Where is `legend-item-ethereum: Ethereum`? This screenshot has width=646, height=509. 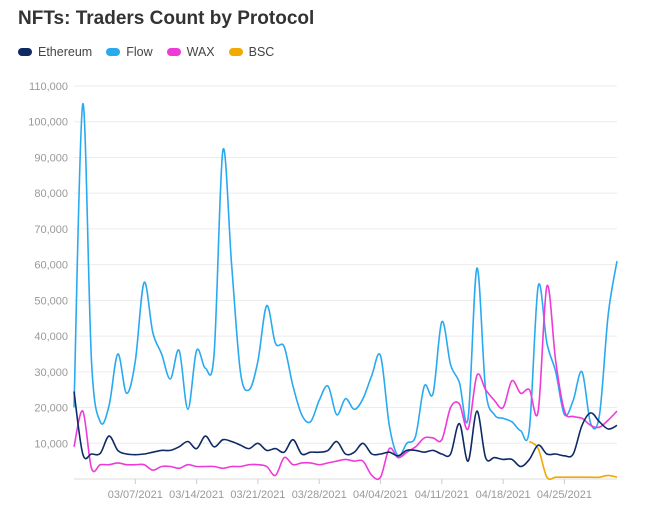 legend-item-ethereum: Ethereum is located at coordinates (55, 52).